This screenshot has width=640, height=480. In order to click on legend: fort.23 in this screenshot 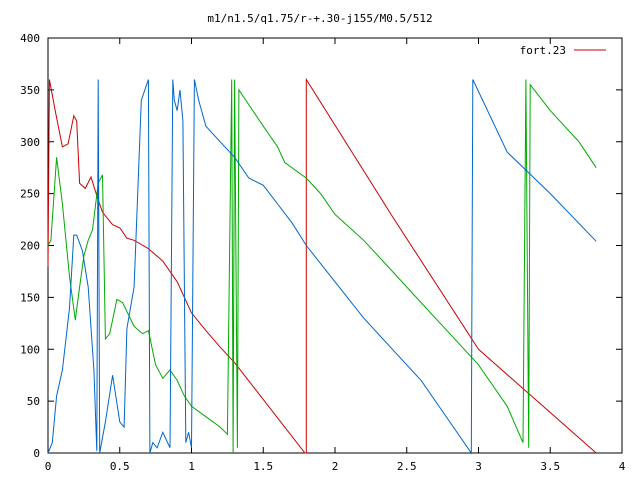, I will do `click(563, 50)`.